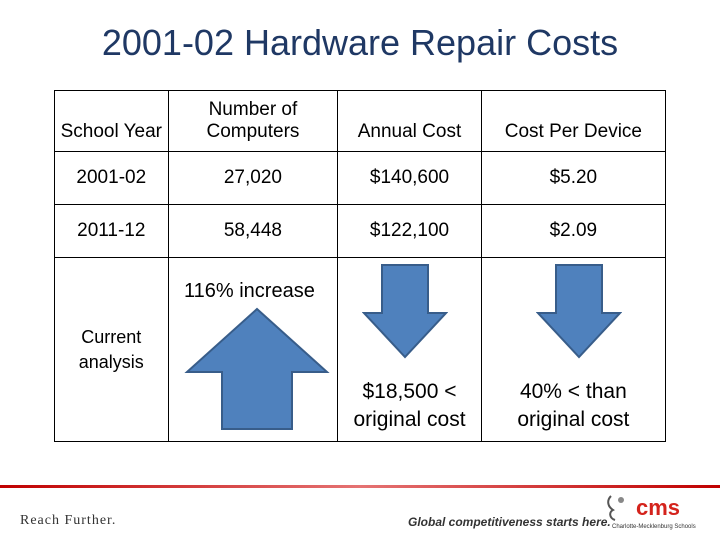  Describe the element at coordinates (573, 121) in the screenshot. I see `header-cost-per-device: Cost Per Device` at that location.